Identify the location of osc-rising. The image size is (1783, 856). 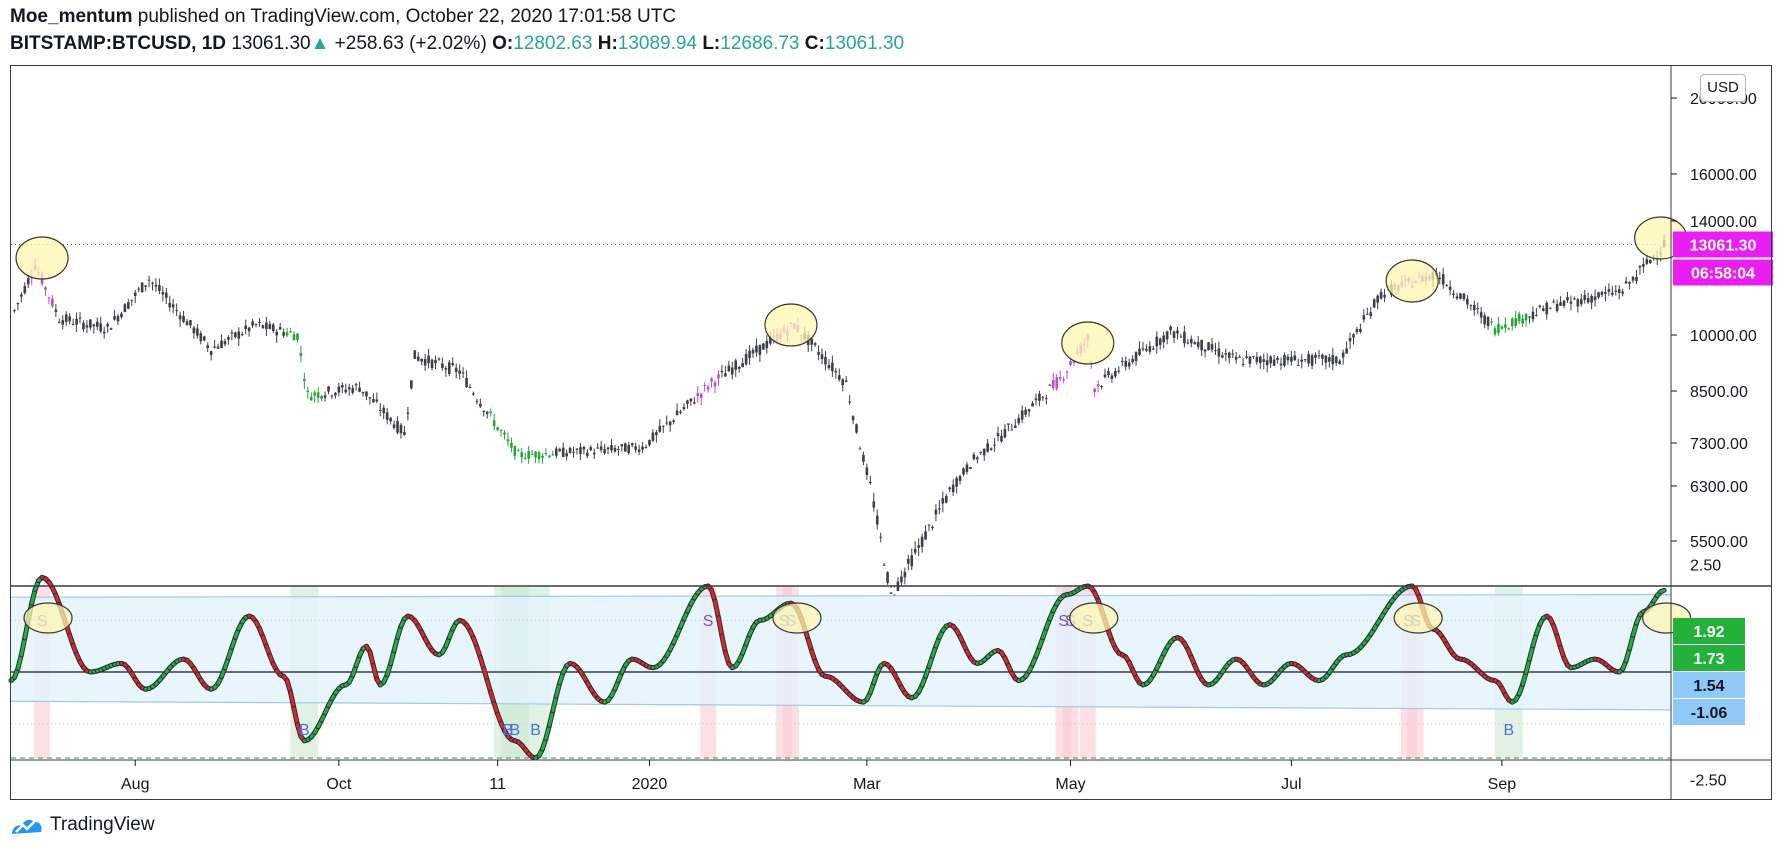
(1662, 591).